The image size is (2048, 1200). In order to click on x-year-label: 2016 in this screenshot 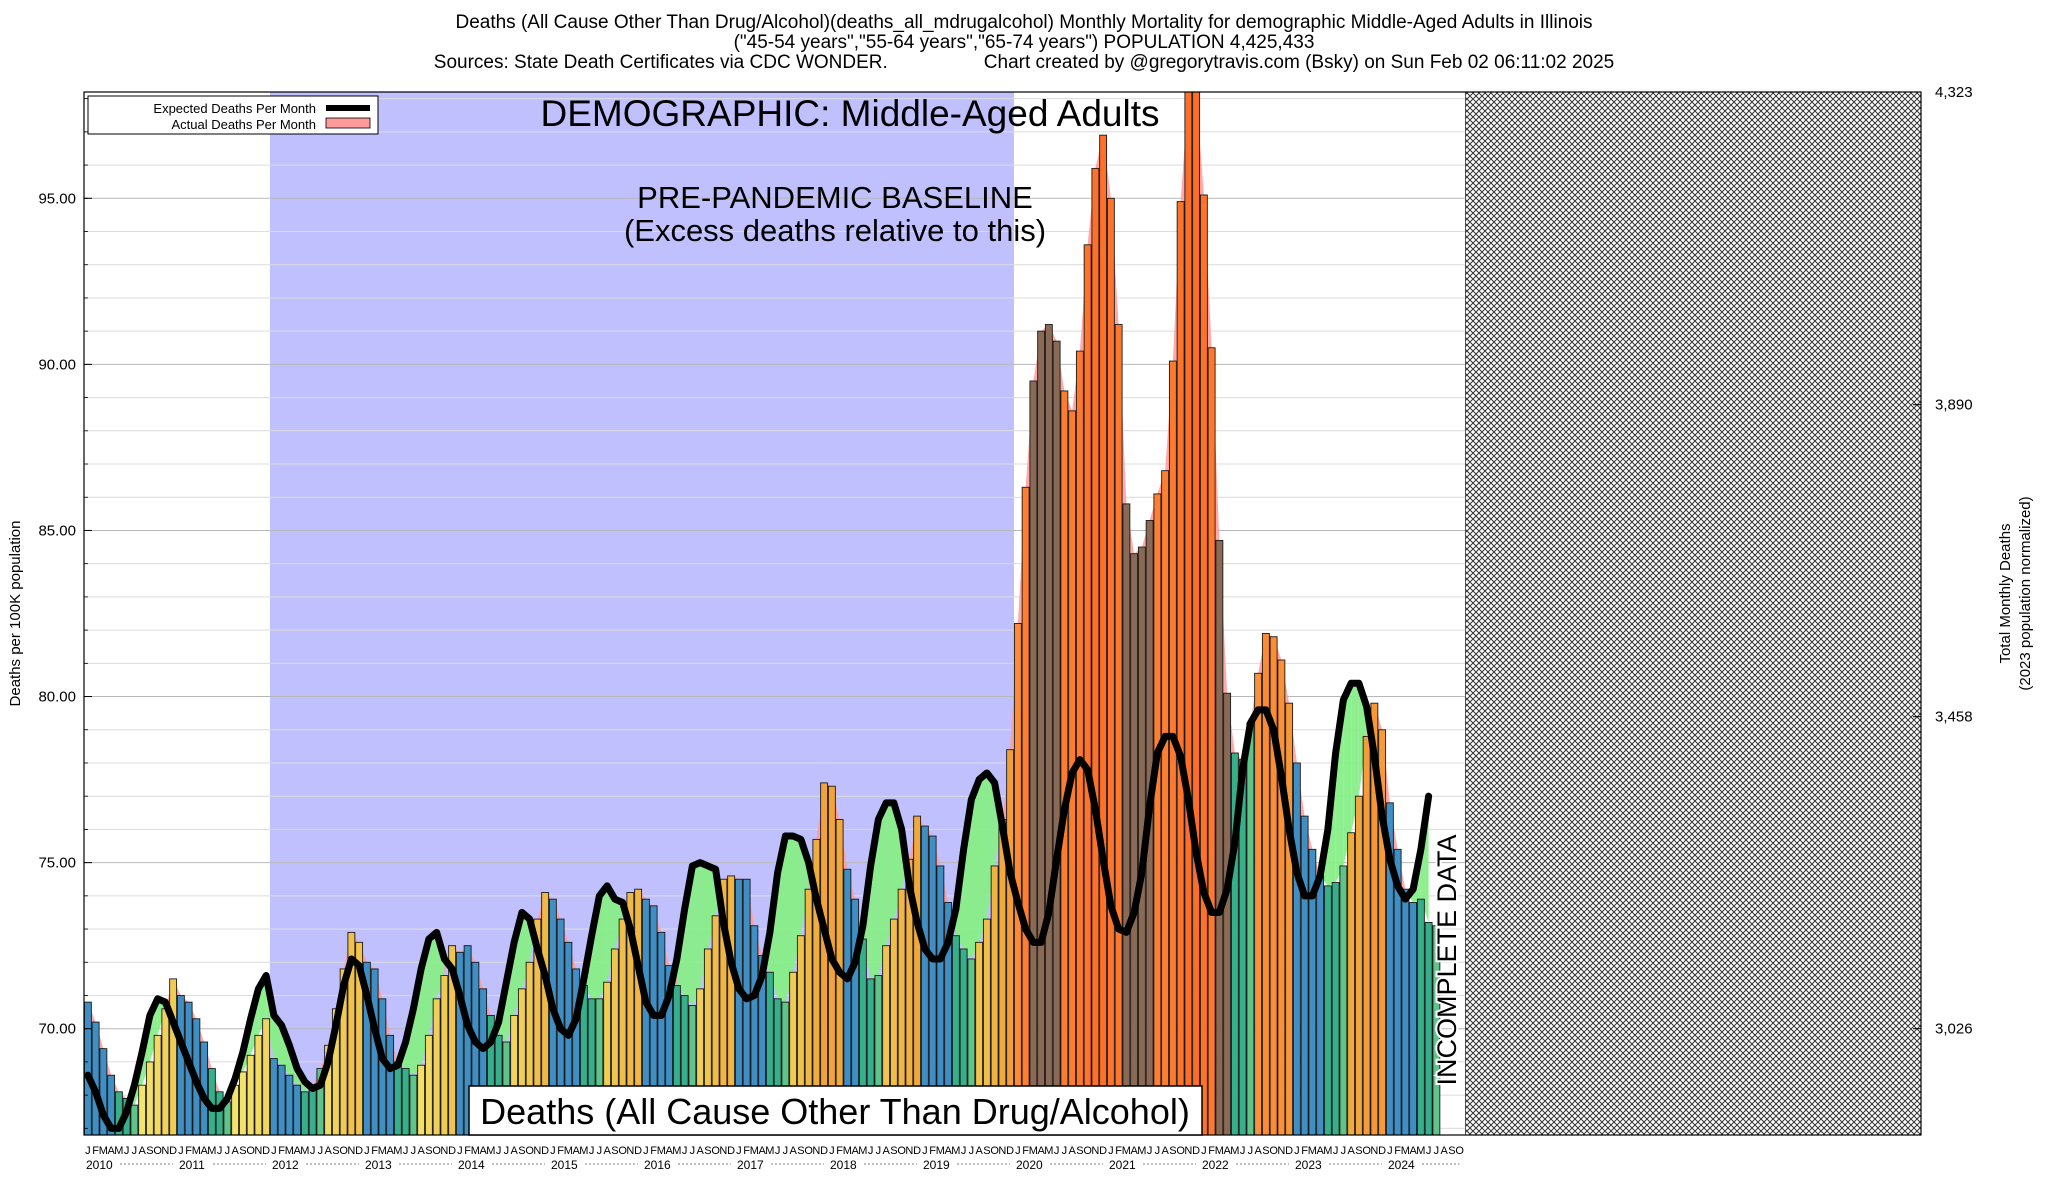, I will do `click(657, 1165)`.